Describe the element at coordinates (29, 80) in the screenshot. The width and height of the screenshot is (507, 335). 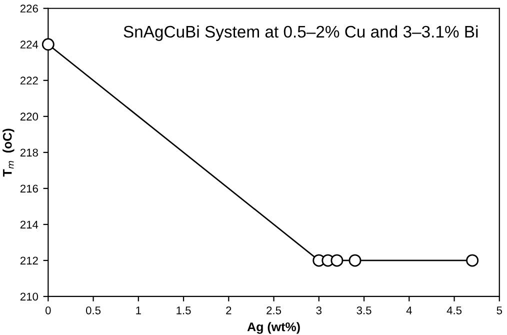
I see `y-tick-label: 222` at that location.